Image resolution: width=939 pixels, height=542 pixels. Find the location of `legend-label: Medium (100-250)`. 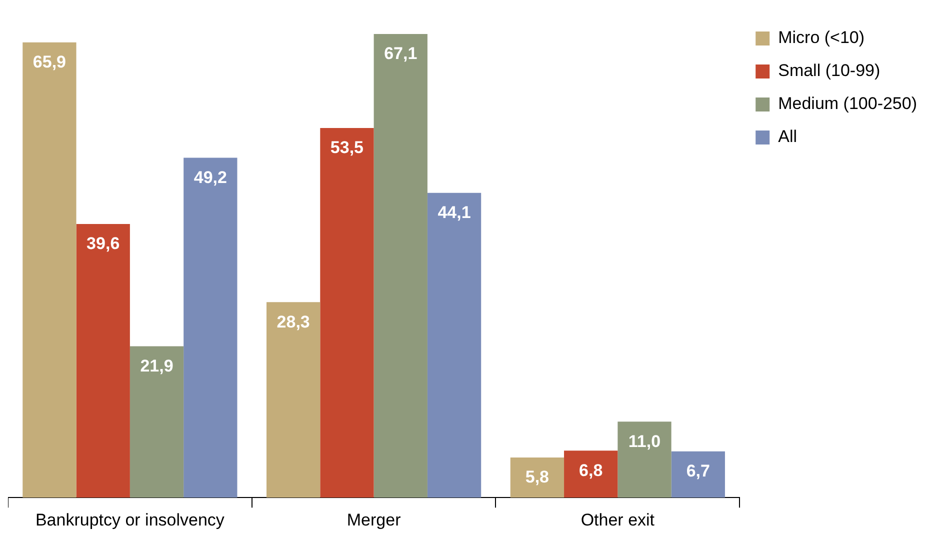

legend-label: Medium (100-250) is located at coordinates (848, 104).